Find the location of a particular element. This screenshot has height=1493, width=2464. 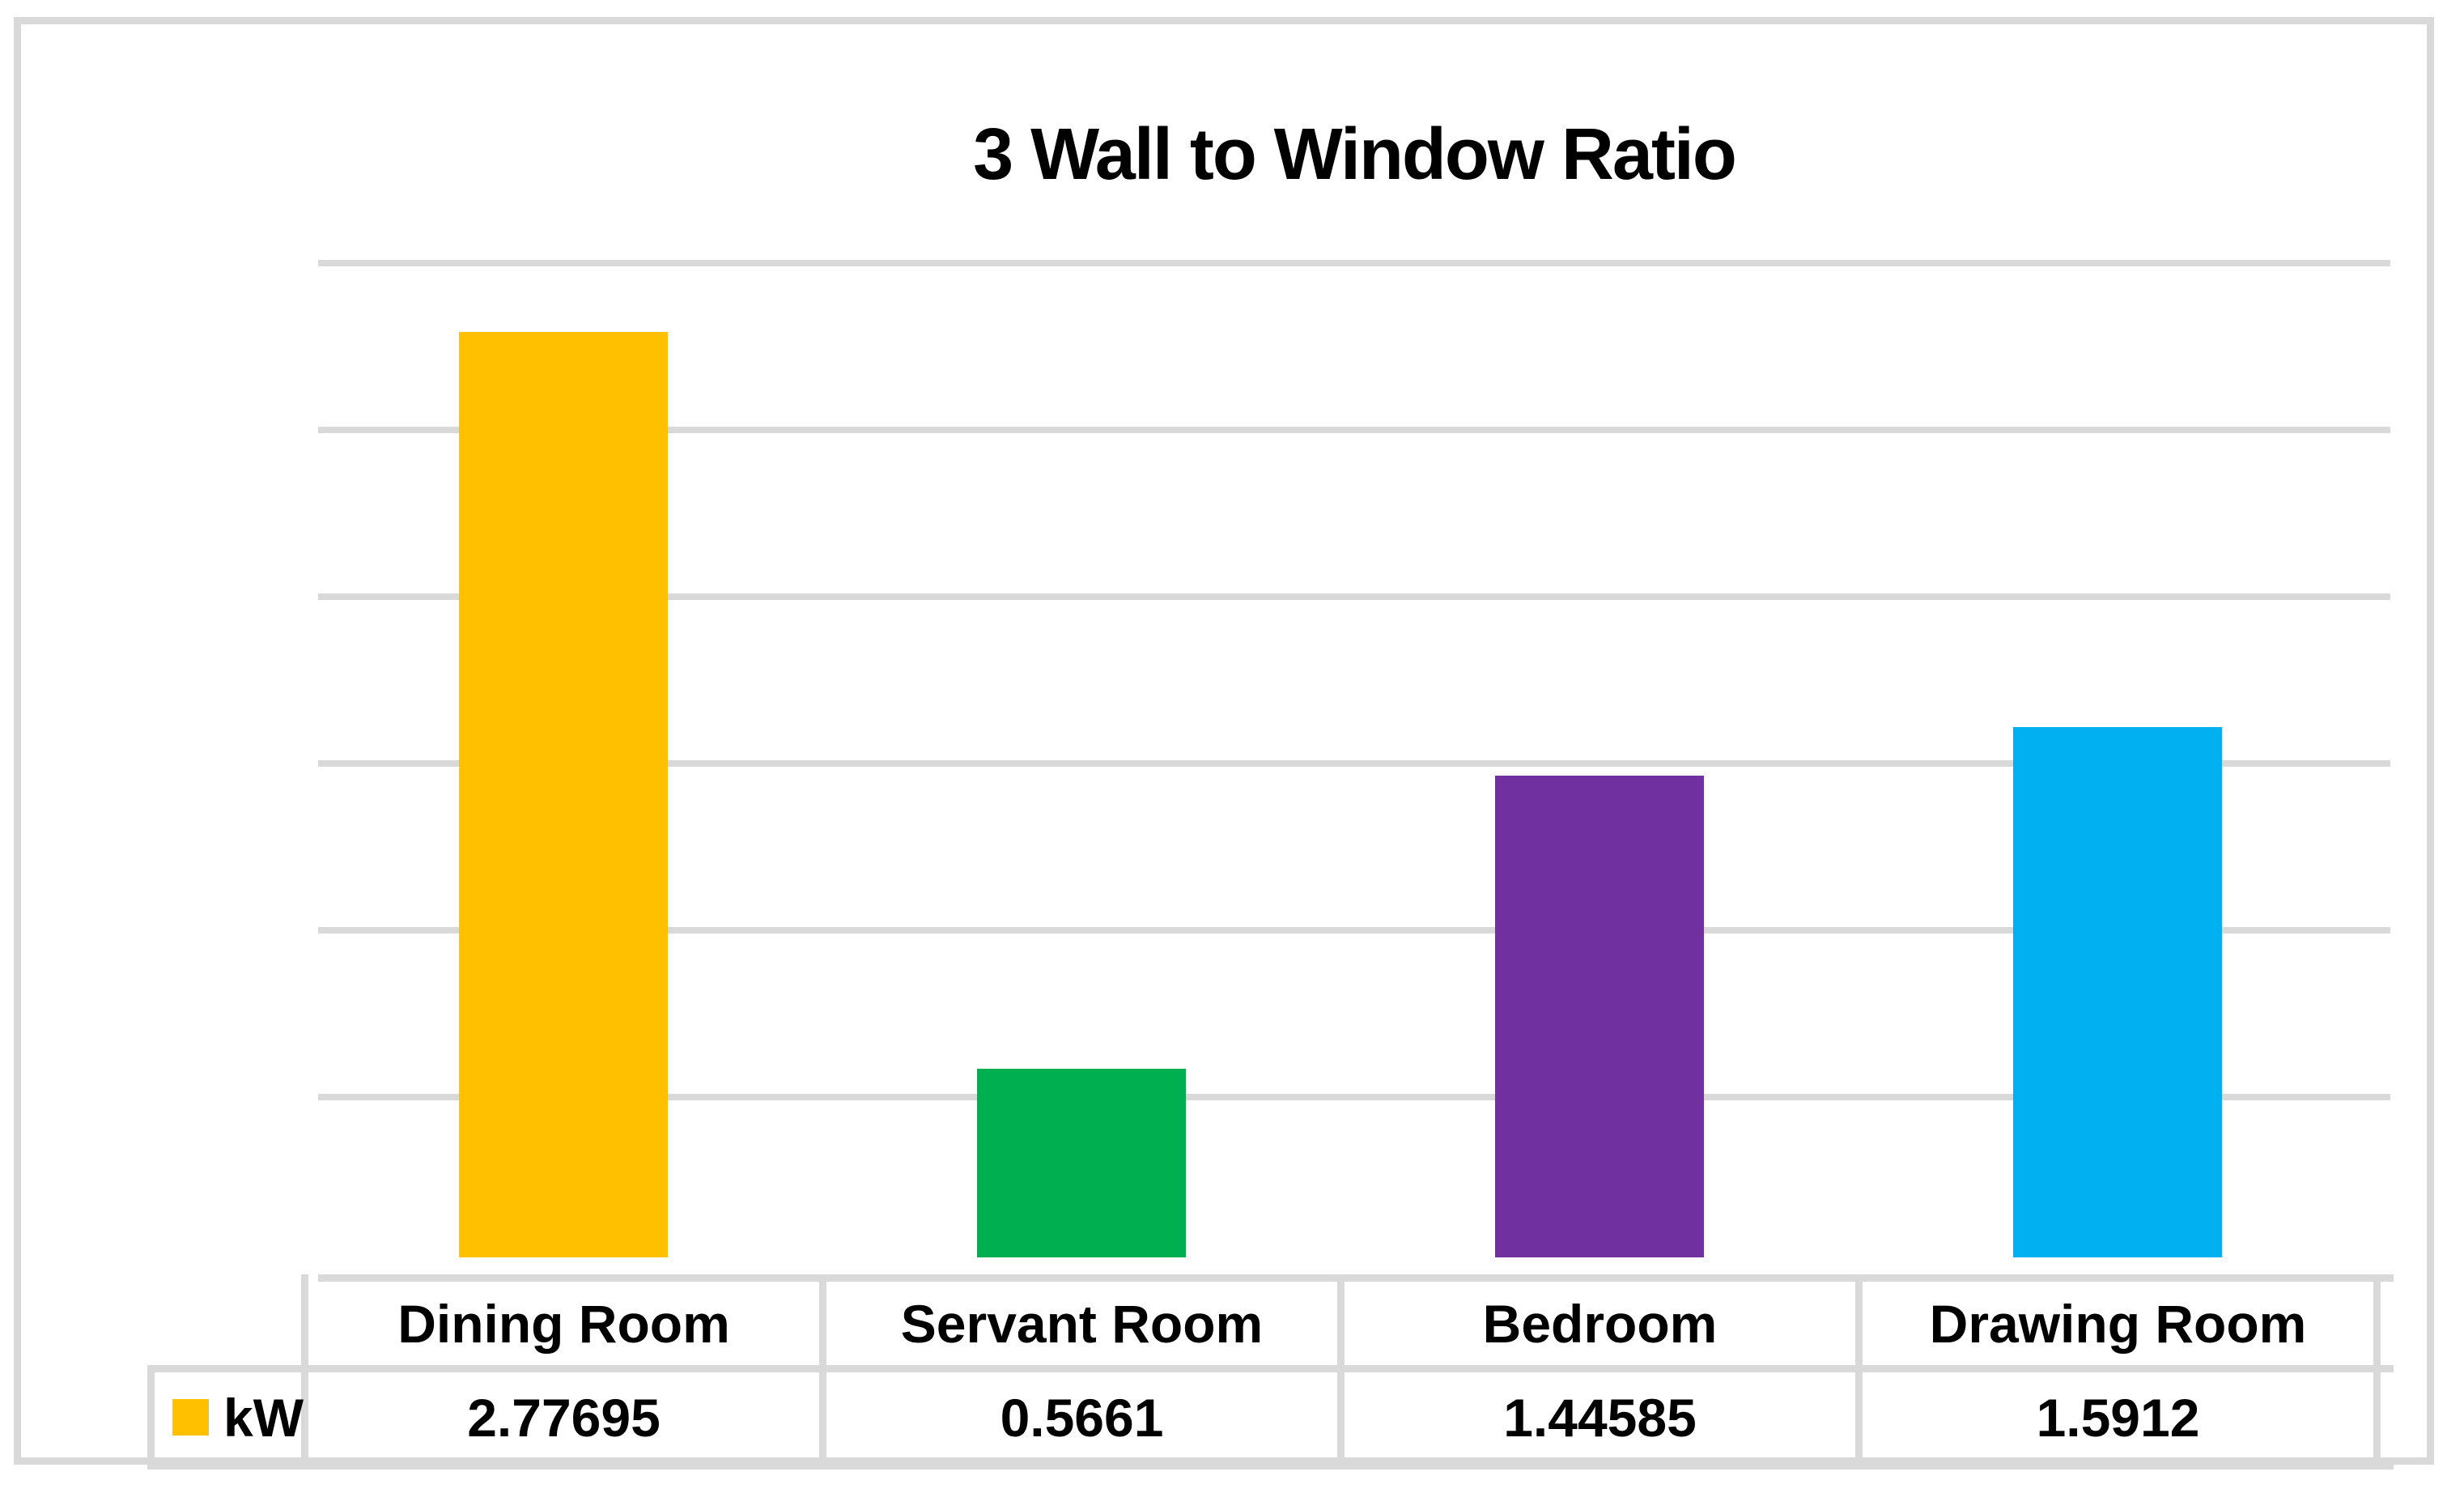

table-value-dining-room: 2.77695 is located at coordinates (564, 1418).